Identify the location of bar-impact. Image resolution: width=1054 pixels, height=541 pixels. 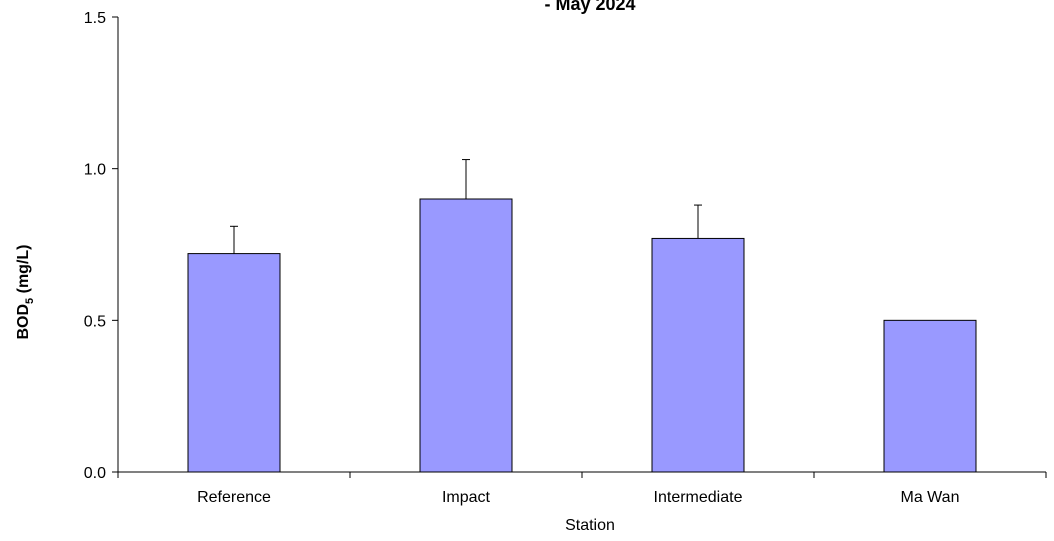
(466, 335).